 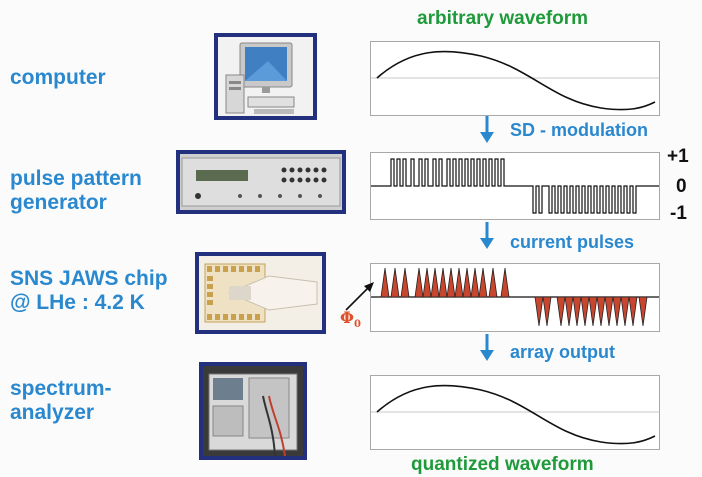 What do you see at coordinates (502, 464) in the screenshot?
I see `title-quantized-waveform: quantized waveform` at bounding box center [502, 464].